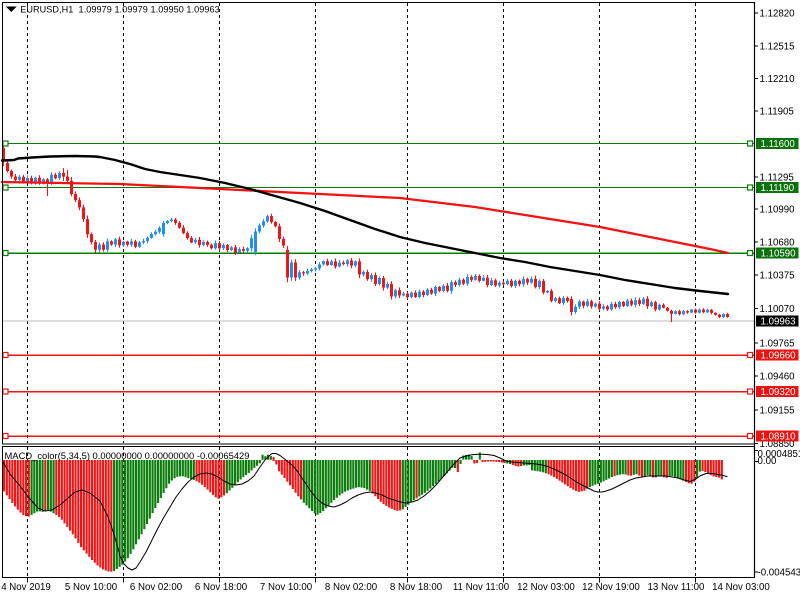 The height and width of the screenshot is (600, 800). What do you see at coordinates (778, 322) in the screenshot?
I see `svg-text: 1.09963` at bounding box center [778, 322].